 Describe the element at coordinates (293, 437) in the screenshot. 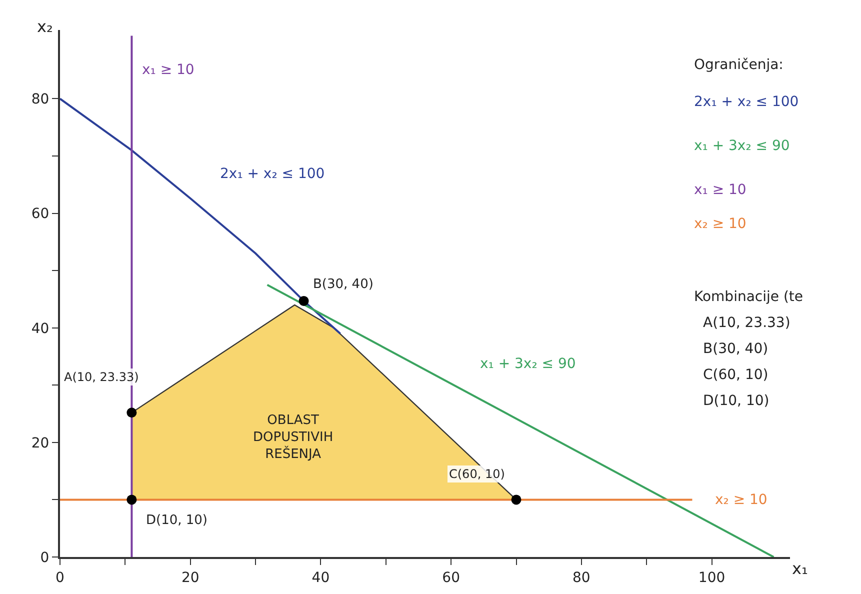

I see `annotation: OBLAST DOPUSTIVIH REŠENJA` at that location.